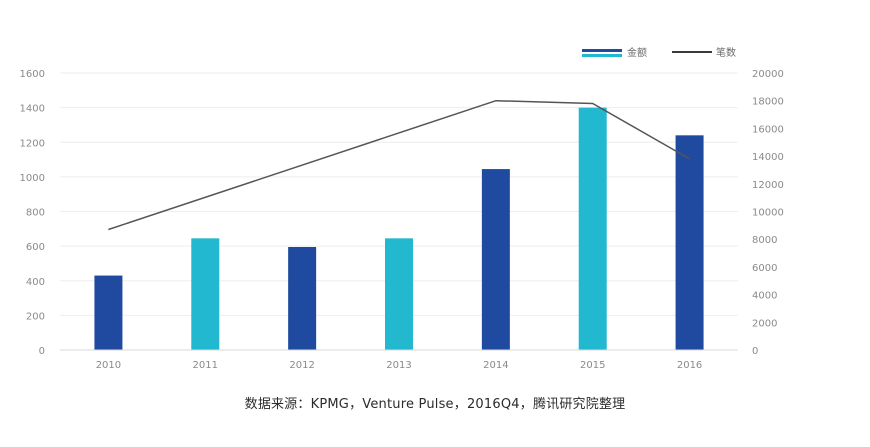 The height and width of the screenshot is (447, 870). Describe the element at coordinates (764, 296) in the screenshot. I see `y-right-tick-label: 4000` at that location.